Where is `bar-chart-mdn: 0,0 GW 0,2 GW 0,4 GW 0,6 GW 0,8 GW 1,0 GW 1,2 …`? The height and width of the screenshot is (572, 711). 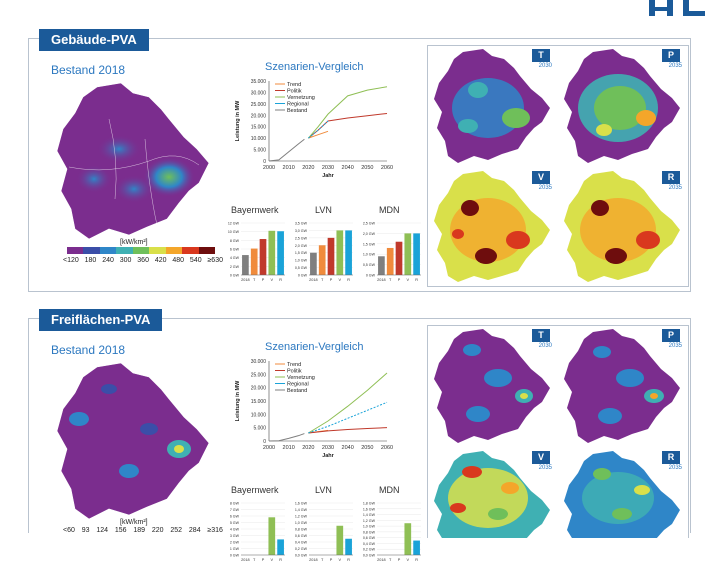
bar-chart-mdn: 0,0 GW 0,2 GW 0,4 GW 0,6 GW 0,8 GW 1,0 GW 1,2 … is located at coordinates (390, 536).